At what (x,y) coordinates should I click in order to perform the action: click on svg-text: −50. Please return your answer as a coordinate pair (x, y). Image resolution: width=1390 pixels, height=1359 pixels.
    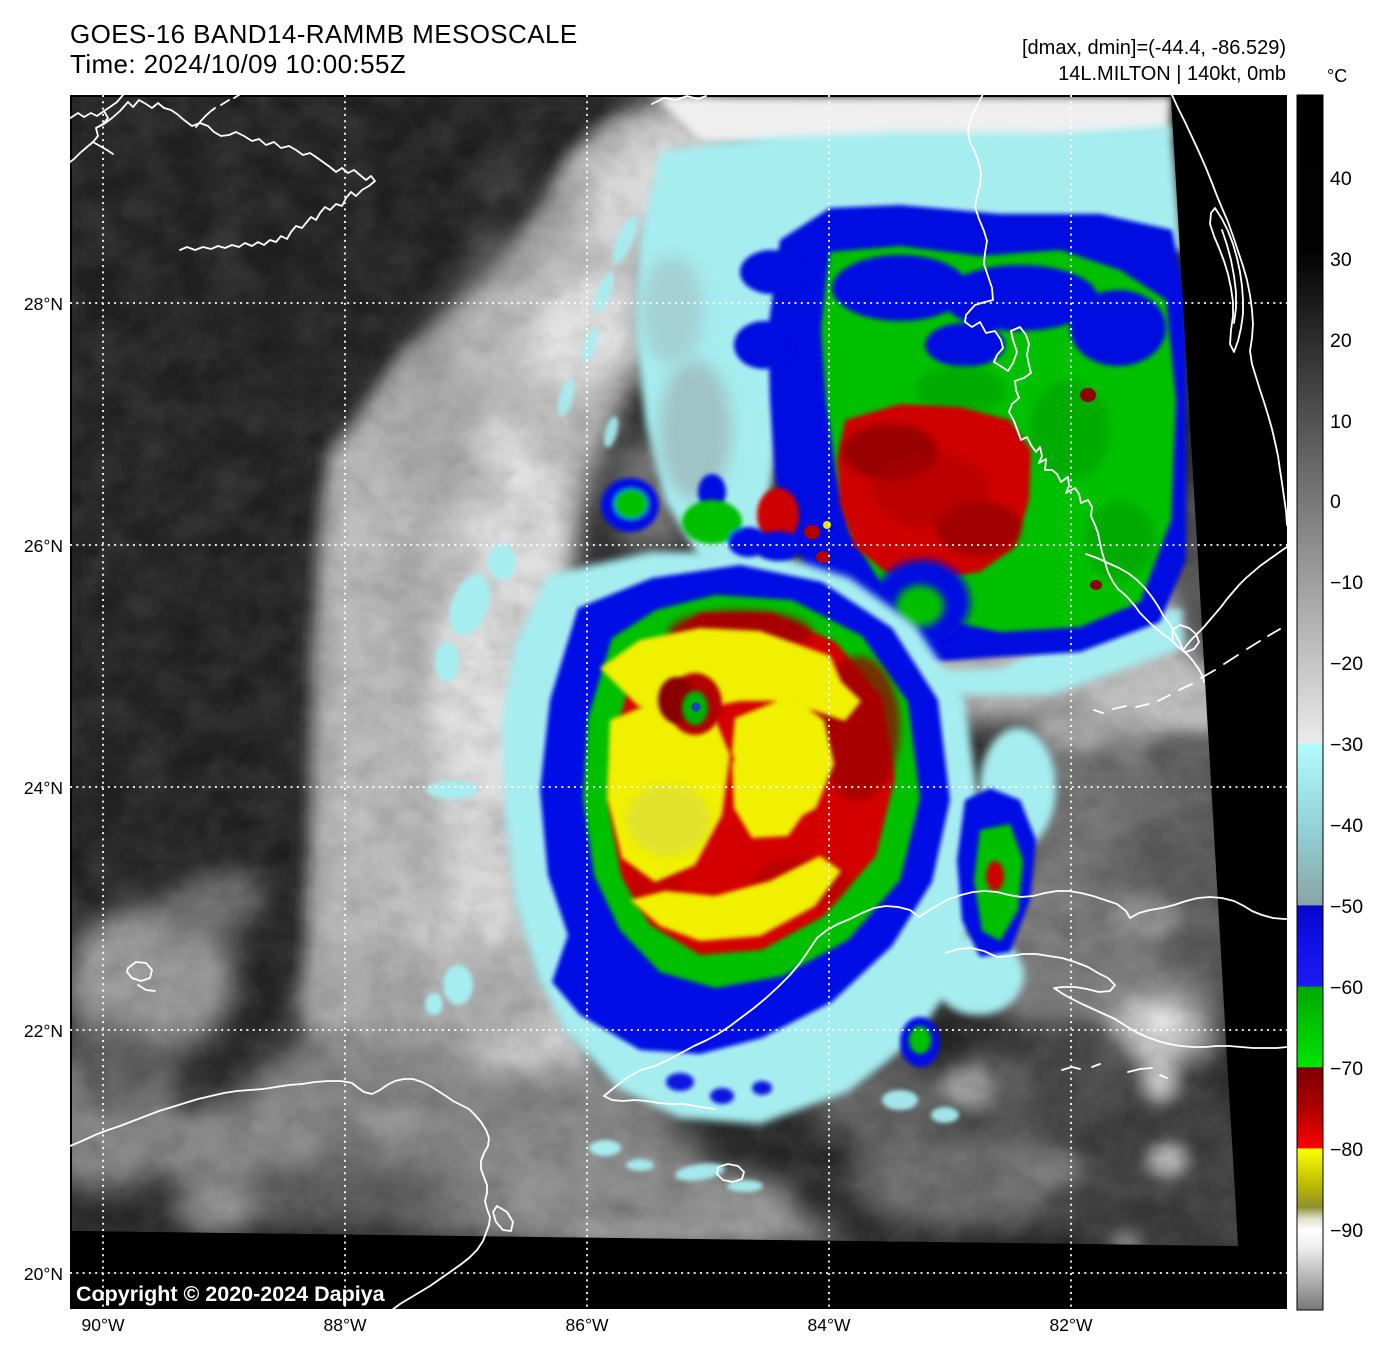
    Looking at the image, I should click on (1346, 907).